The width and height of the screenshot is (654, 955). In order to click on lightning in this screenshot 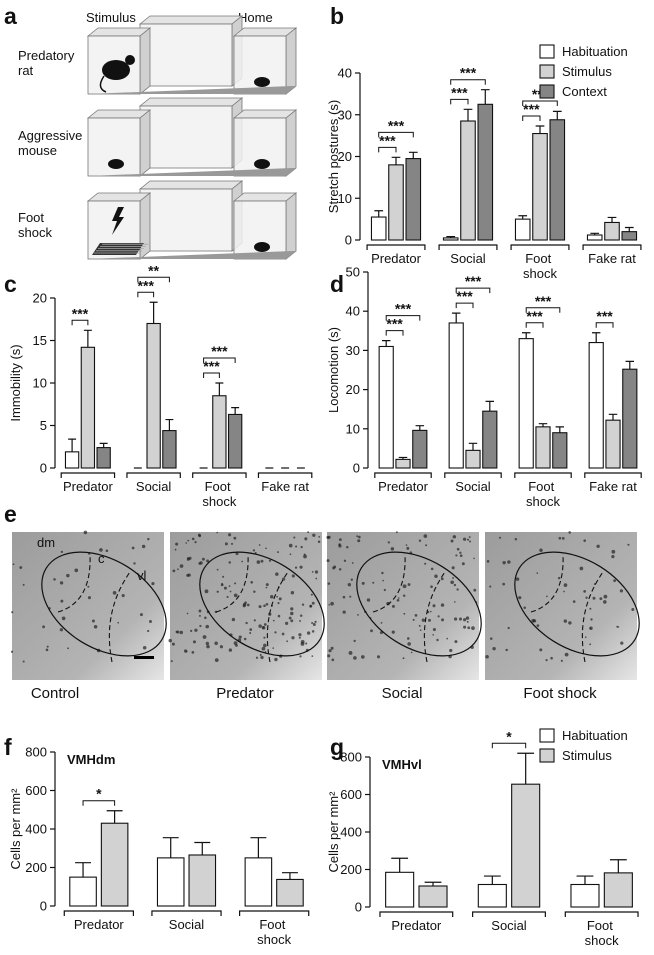, I will do `click(118, 221)`.